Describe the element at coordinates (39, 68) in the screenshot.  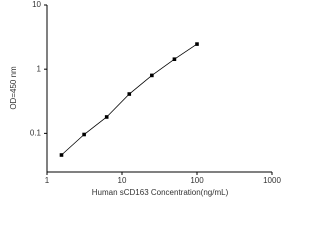
I see `y-tick-label: 1` at that location.